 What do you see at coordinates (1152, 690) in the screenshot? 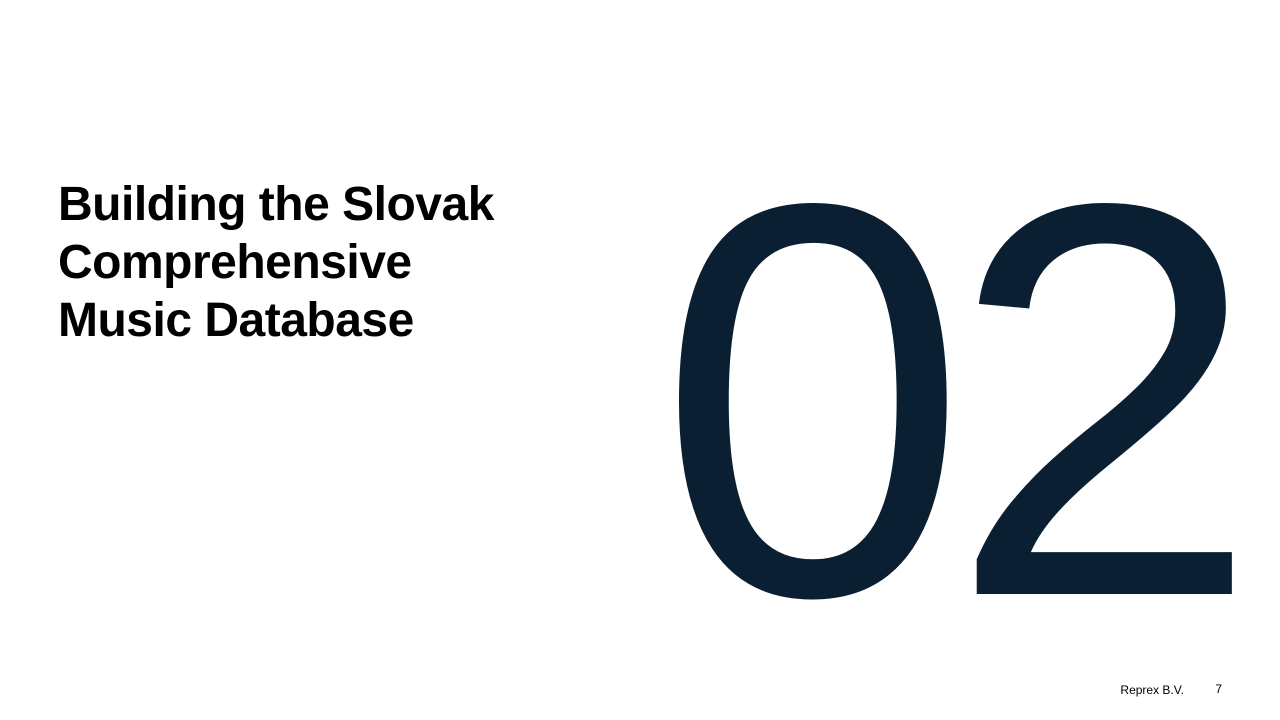
I see `footer-company-name: Reprex B.V.` at bounding box center [1152, 690].